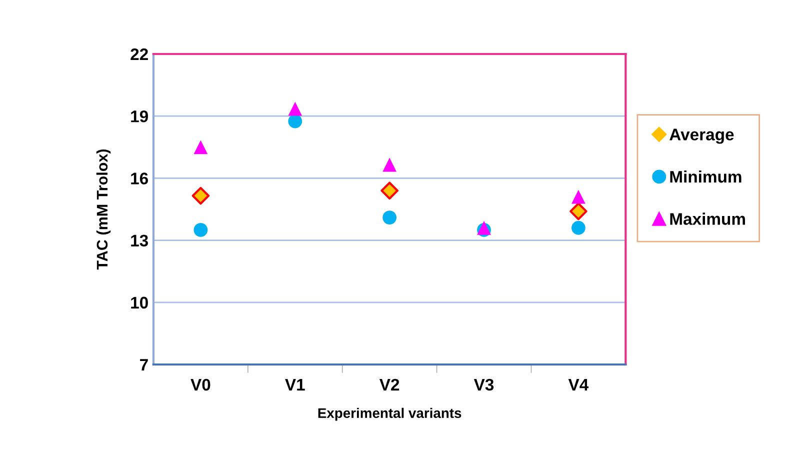 The image size is (787, 450). What do you see at coordinates (139, 178) in the screenshot?
I see `y-tick-label: 16` at bounding box center [139, 178].